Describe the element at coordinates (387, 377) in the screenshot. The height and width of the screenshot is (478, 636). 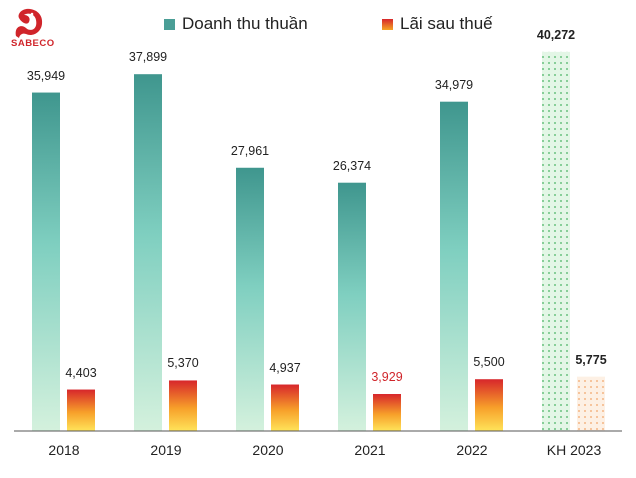
I see `profit-label-2021: 3,929` at that location.